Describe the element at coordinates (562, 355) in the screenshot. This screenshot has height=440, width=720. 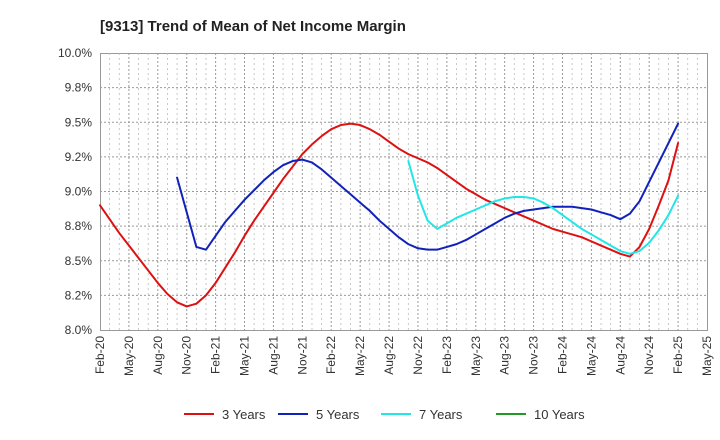
I see `x-tick-label: Feb-24` at that location.